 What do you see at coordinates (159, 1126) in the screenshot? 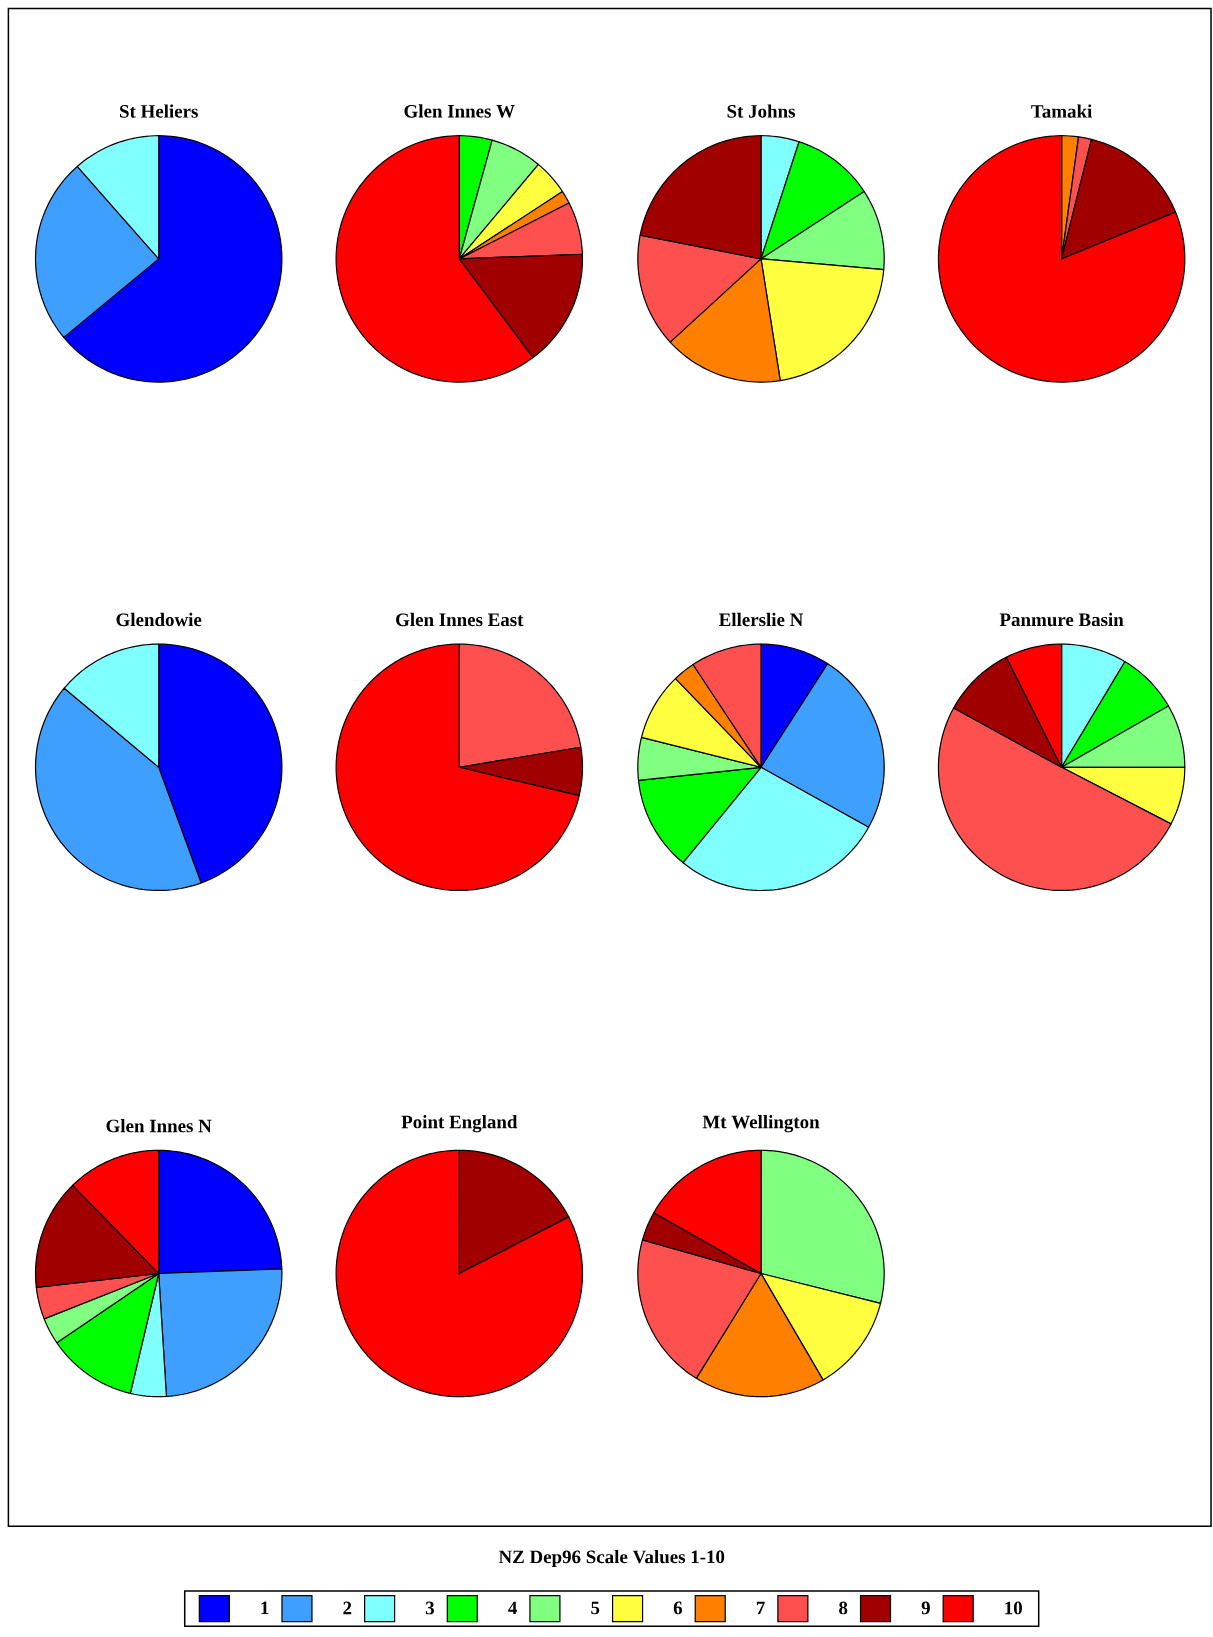
I see `chart-title: Glen Innes N` at bounding box center [159, 1126].